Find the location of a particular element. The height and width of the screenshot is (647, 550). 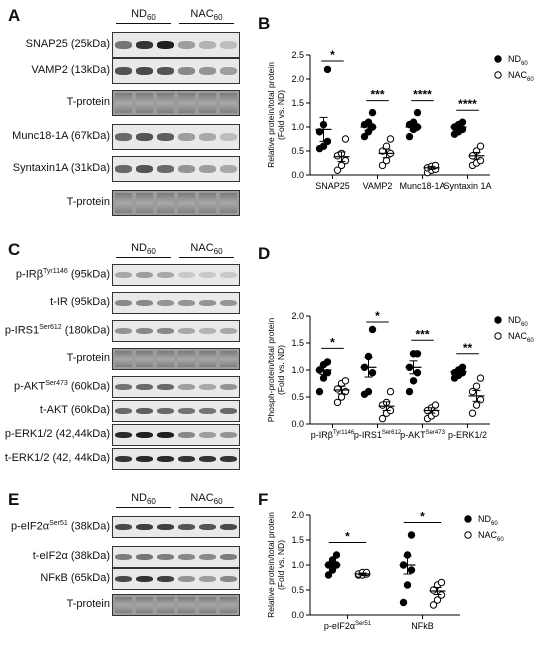

y-tick-label: 2.0 is located at coordinates (297, 515).